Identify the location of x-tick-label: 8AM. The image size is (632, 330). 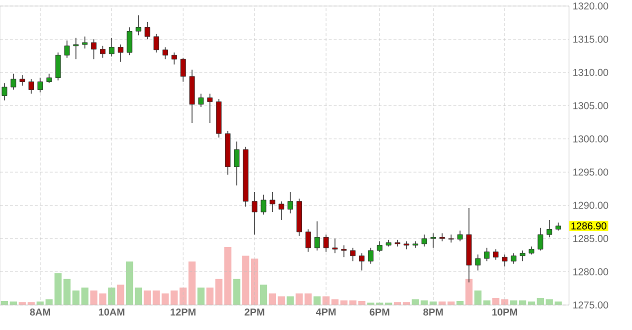
(40, 312).